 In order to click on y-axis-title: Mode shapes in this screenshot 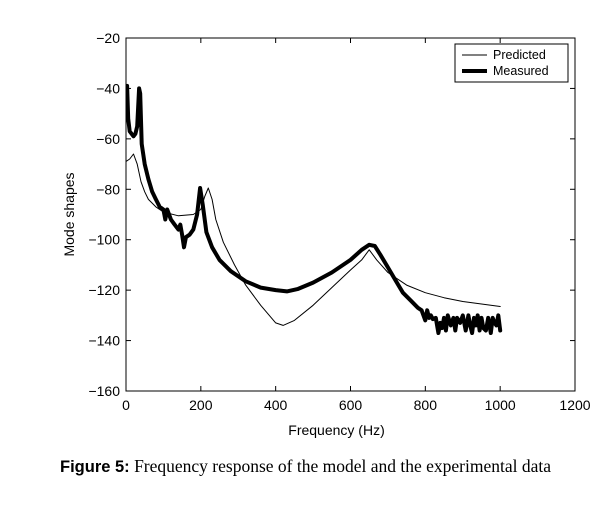, I will do `click(69, 214)`.